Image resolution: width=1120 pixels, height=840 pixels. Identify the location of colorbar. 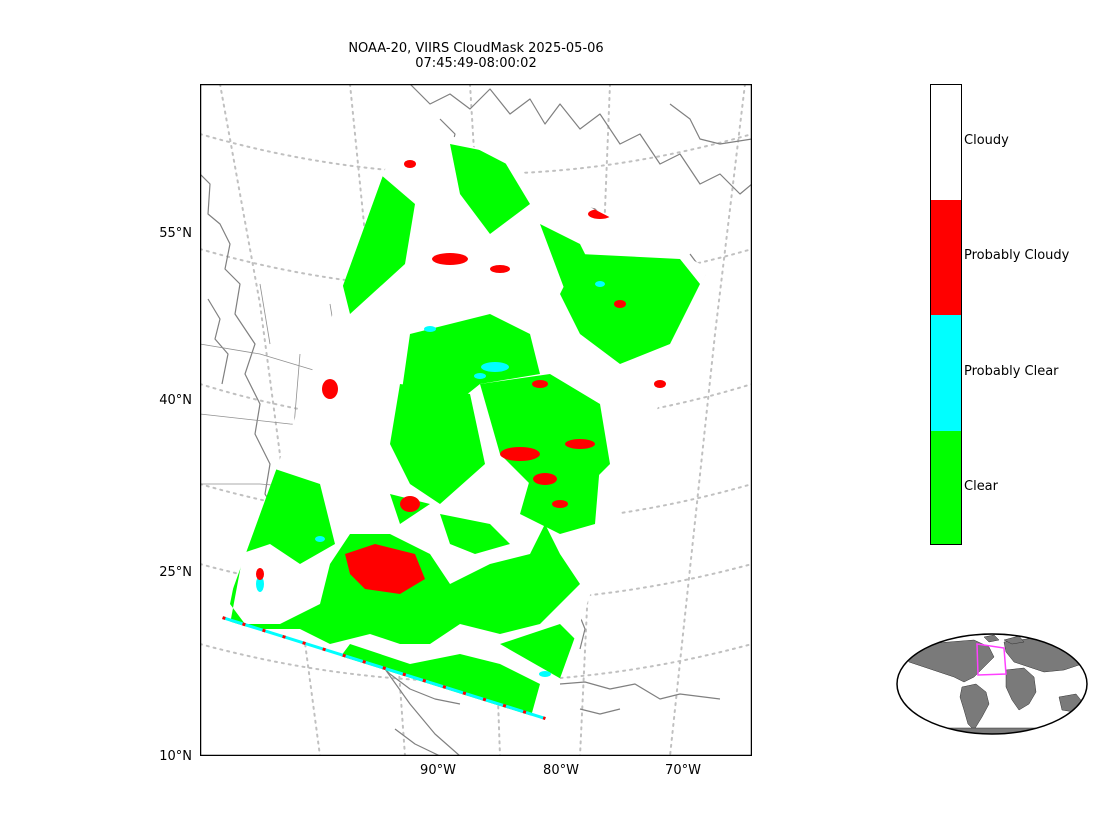
(946, 314).